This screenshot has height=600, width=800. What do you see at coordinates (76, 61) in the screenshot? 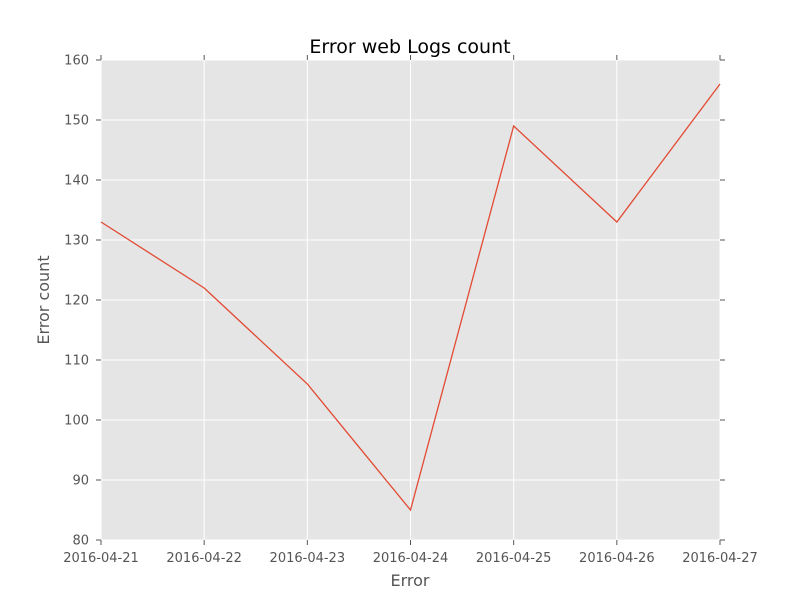
I see `y-tick-label: 160` at bounding box center [76, 61].